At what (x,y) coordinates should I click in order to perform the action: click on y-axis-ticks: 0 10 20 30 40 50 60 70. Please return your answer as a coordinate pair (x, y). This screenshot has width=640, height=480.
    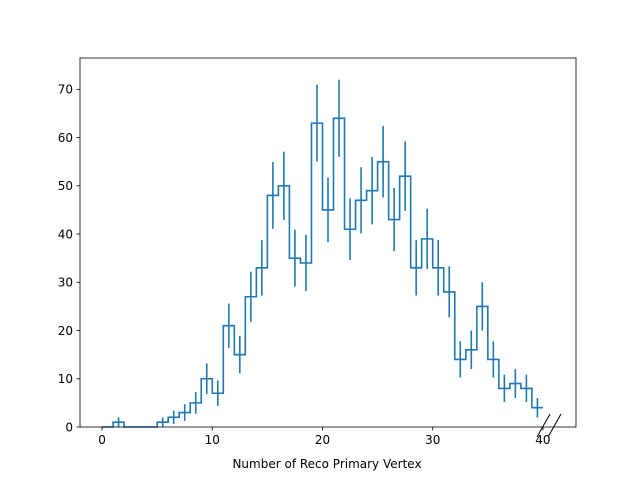
    Looking at the image, I should click on (69, 258).